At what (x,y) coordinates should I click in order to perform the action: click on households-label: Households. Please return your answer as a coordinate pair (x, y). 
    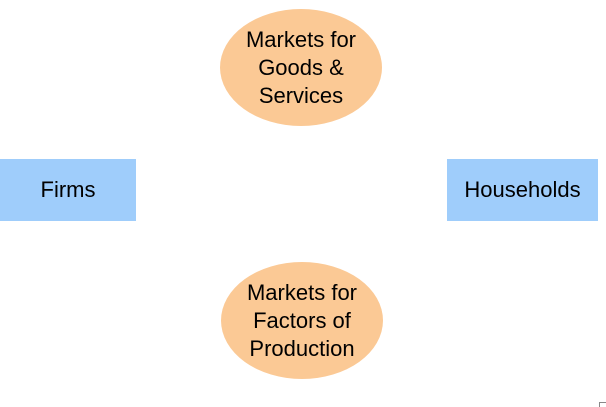
    Looking at the image, I should click on (522, 189).